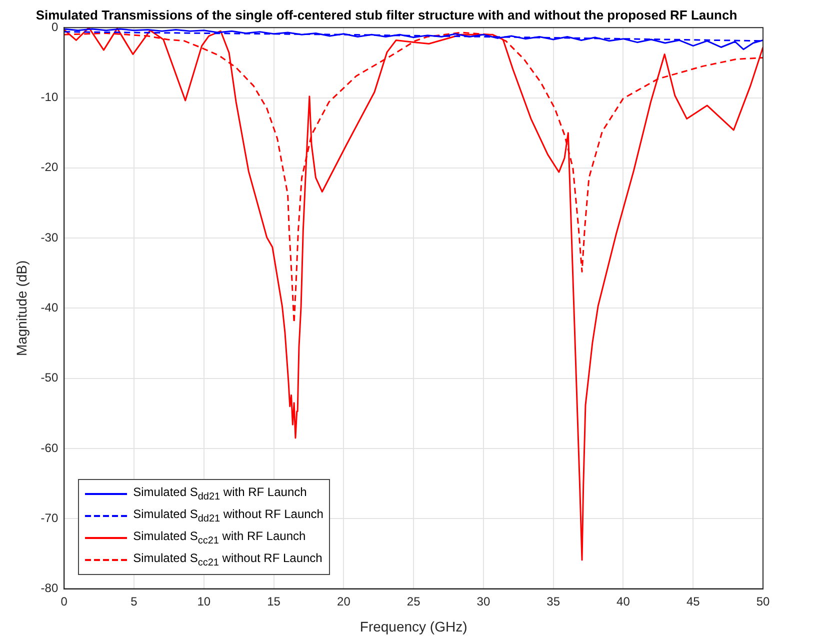 This screenshot has height=644, width=839. I want to click on x-tick-label: 20, so click(344, 601).